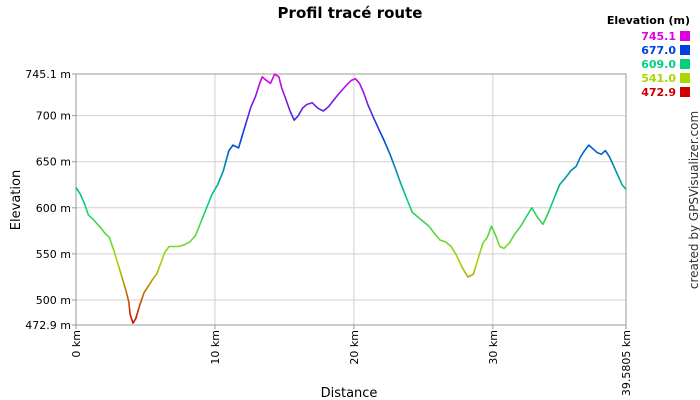  I want to click on x-tick-label: 10 km, so click(215, 347).